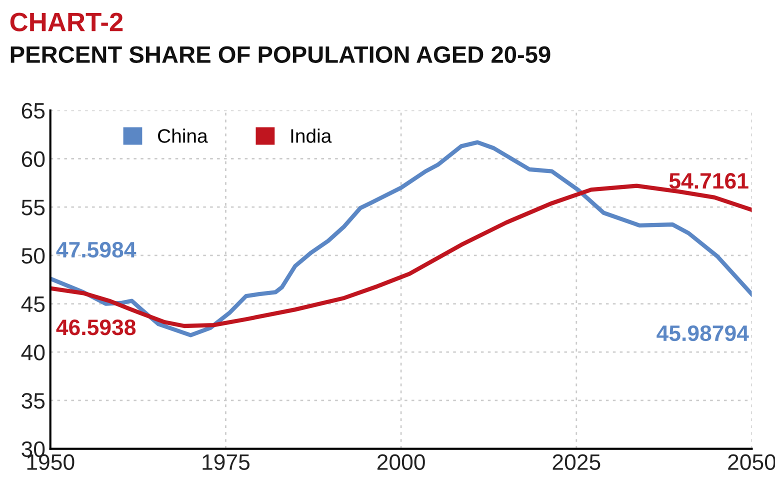  I want to click on data-label: 47.5984, so click(96, 250).